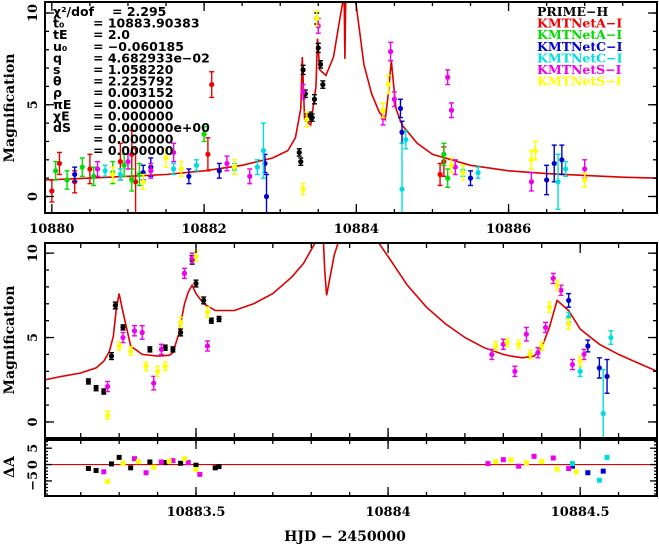  I want to click on series-primeh, so click(153, 463).